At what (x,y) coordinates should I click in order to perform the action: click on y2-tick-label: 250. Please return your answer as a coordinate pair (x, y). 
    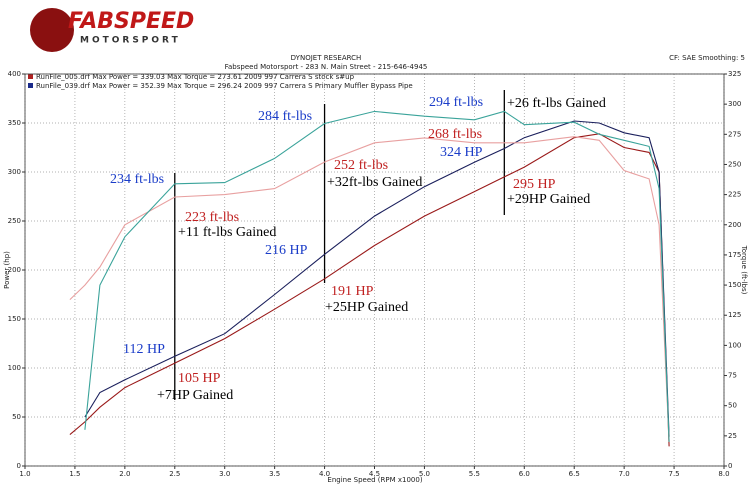
    Looking at the image, I should click on (734, 164).